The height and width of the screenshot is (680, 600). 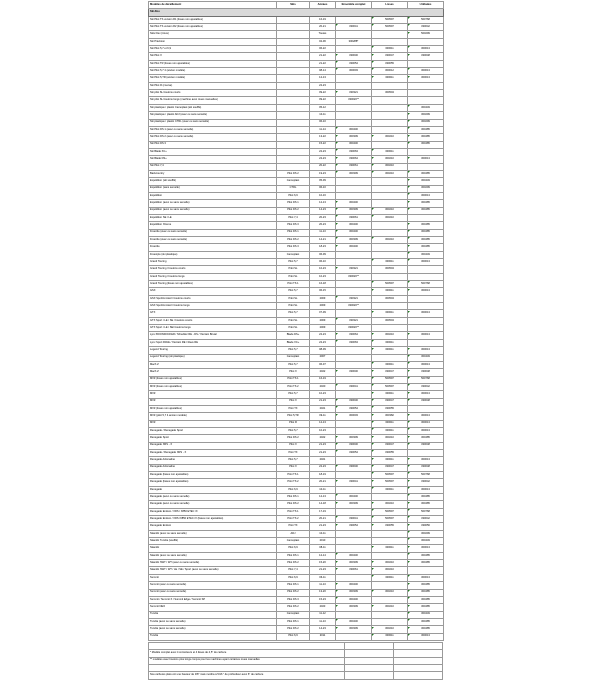 I want to click on cell-model: Ski Pilot DS 2 (avec ou sans semelle), so click(x=212, y=137).